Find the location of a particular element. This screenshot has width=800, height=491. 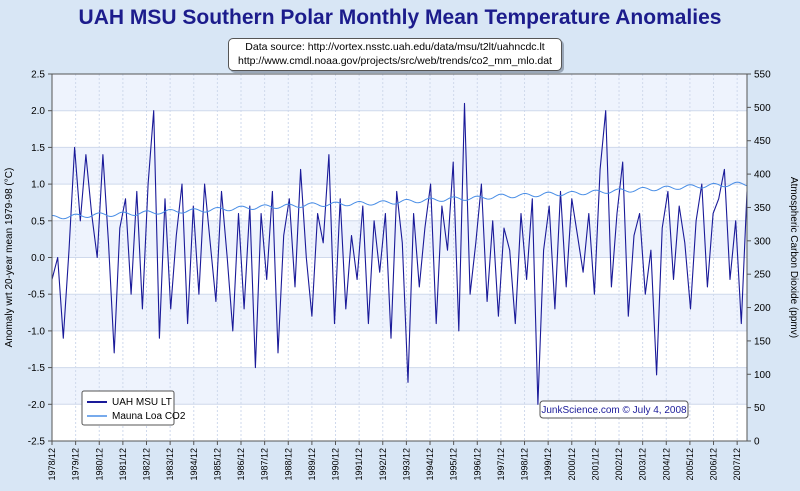

x-tick-label: 2002/12 is located at coordinates (619, 464).